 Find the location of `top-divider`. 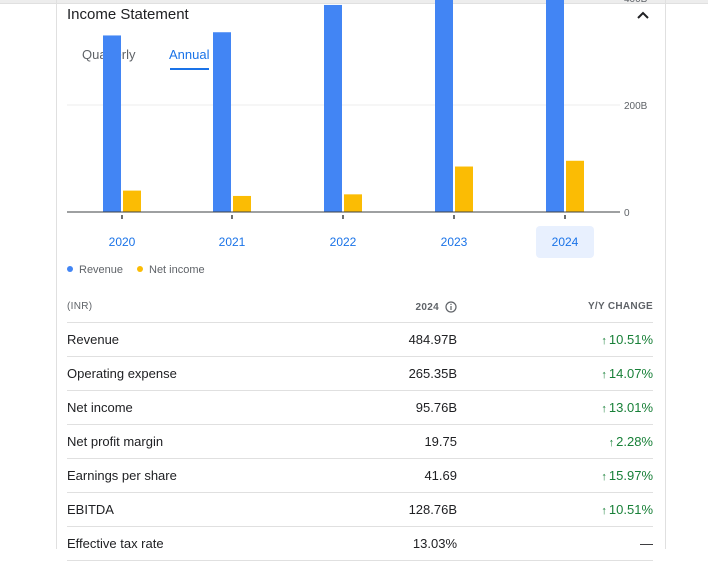

top-divider is located at coordinates (354, 2).